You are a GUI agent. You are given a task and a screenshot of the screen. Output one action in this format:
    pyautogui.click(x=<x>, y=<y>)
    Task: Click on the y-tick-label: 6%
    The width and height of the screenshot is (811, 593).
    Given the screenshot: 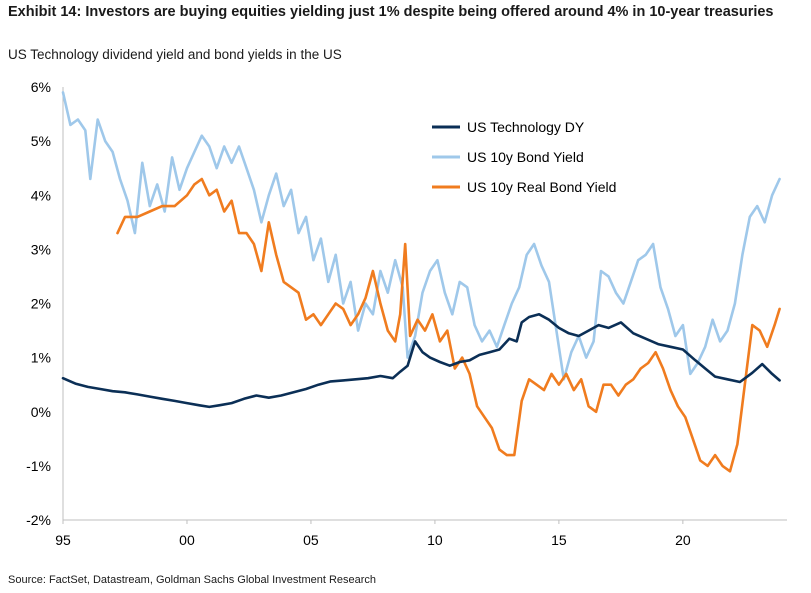 What is the action you would take?
    pyautogui.click(x=41, y=87)
    